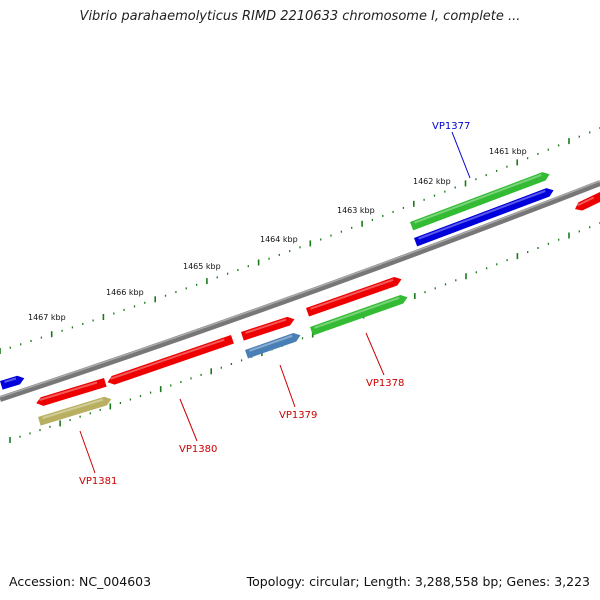 The height and width of the screenshot is (600, 600). Describe the element at coordinates (202, 266) in the screenshot. I see `kbp-label-1465: 1465 kbp` at that location.